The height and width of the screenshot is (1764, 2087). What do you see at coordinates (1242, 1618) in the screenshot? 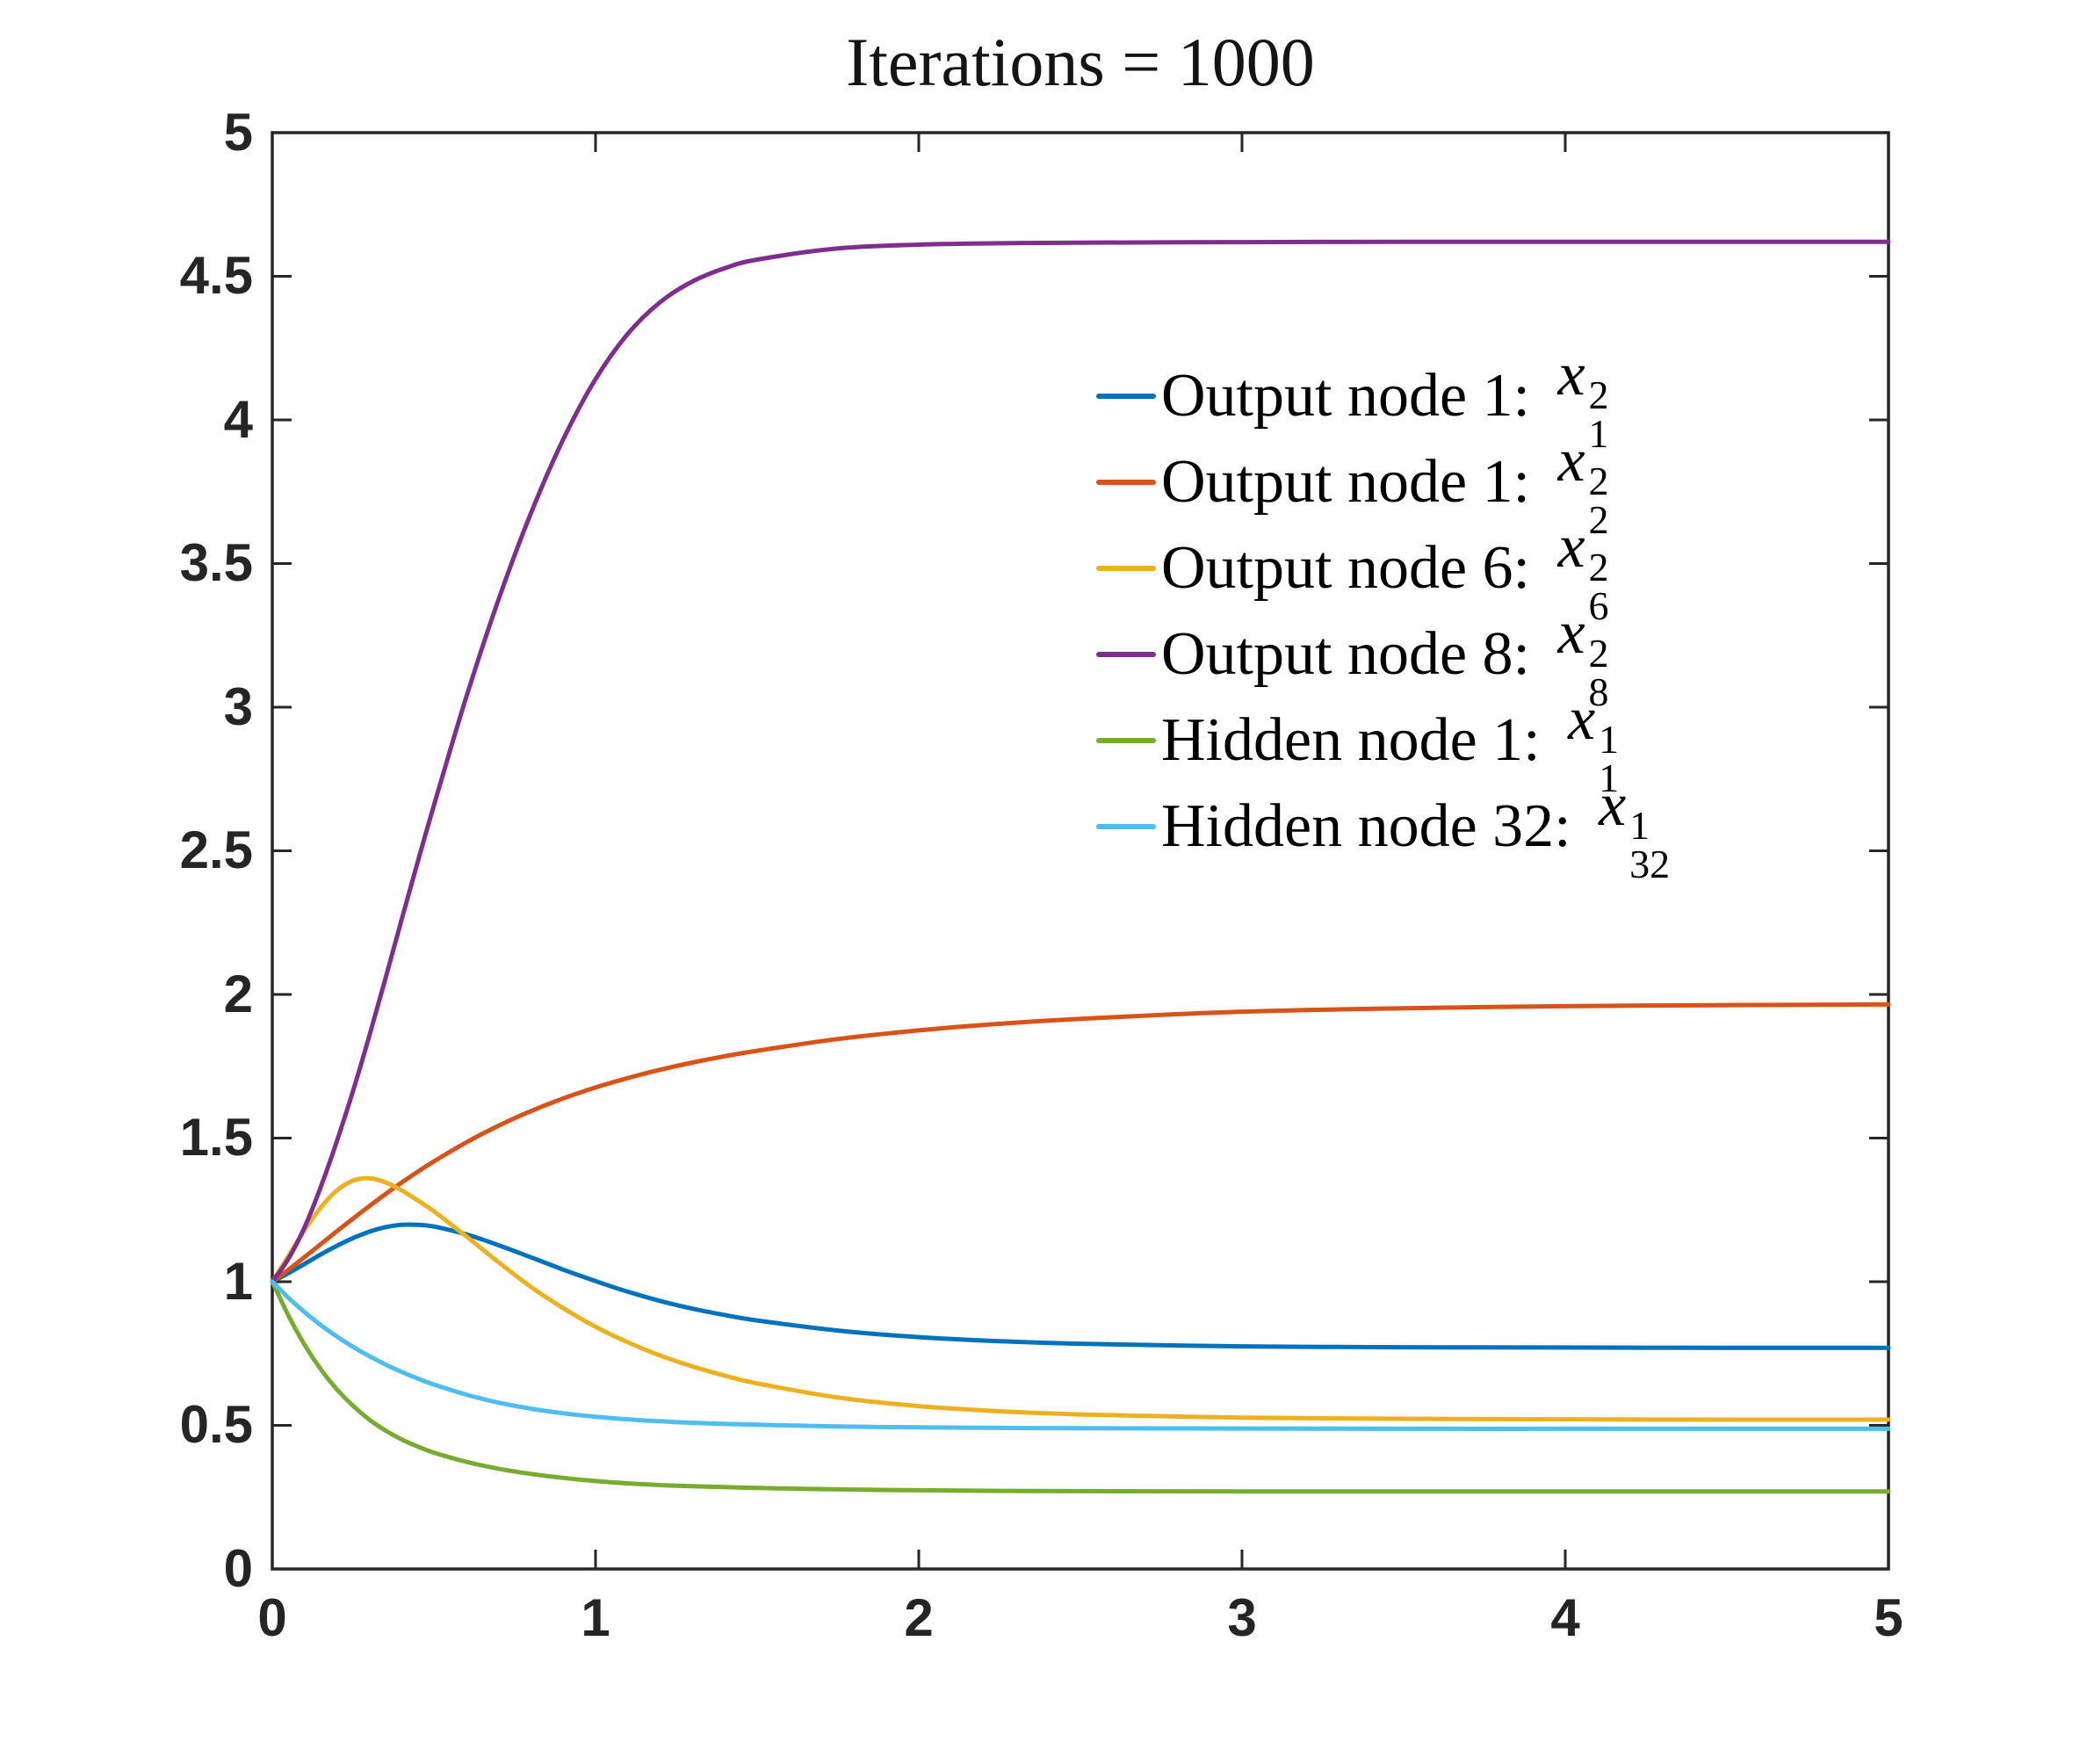
I see `x-tick-label-3: 3` at bounding box center [1242, 1618].